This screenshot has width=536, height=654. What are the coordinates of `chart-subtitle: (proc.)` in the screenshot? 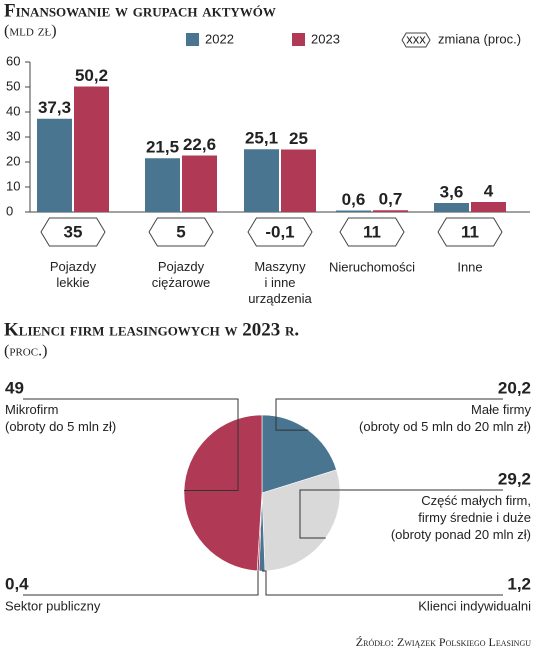 It's located at (25, 351).